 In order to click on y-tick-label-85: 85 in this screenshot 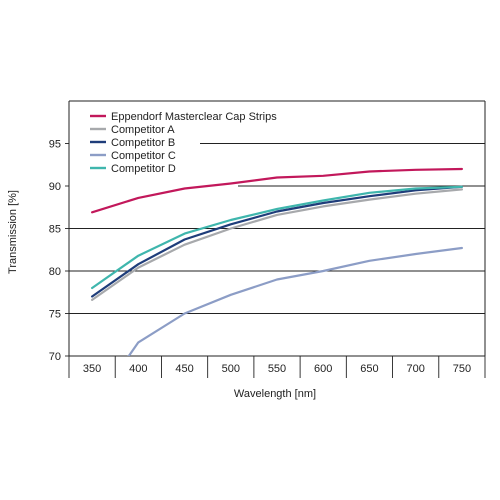, I will do `click(55, 230)`.